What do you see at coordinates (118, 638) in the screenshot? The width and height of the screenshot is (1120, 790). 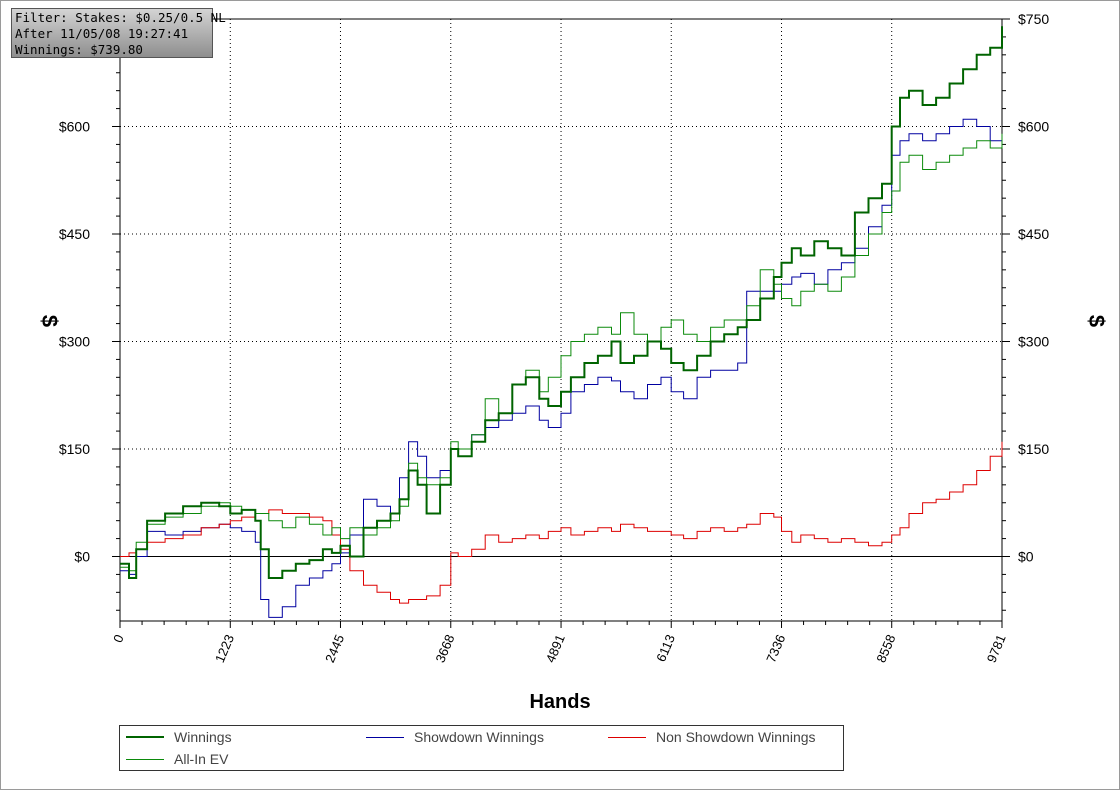 I see `x-tick-label: 0` at bounding box center [118, 638].